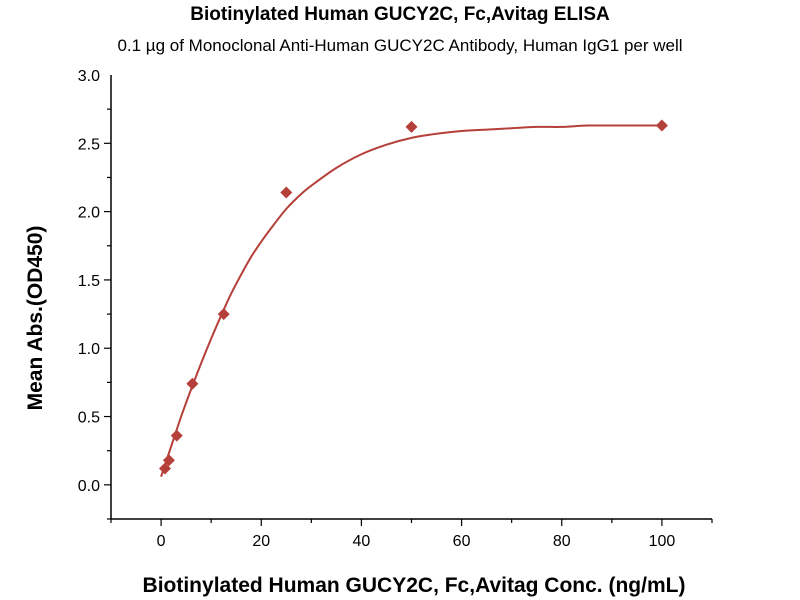 This screenshot has height=600, width=800. Describe the element at coordinates (411, 534) in the screenshot. I see `x-ticks: 0 20 40 60 80 100` at that location.